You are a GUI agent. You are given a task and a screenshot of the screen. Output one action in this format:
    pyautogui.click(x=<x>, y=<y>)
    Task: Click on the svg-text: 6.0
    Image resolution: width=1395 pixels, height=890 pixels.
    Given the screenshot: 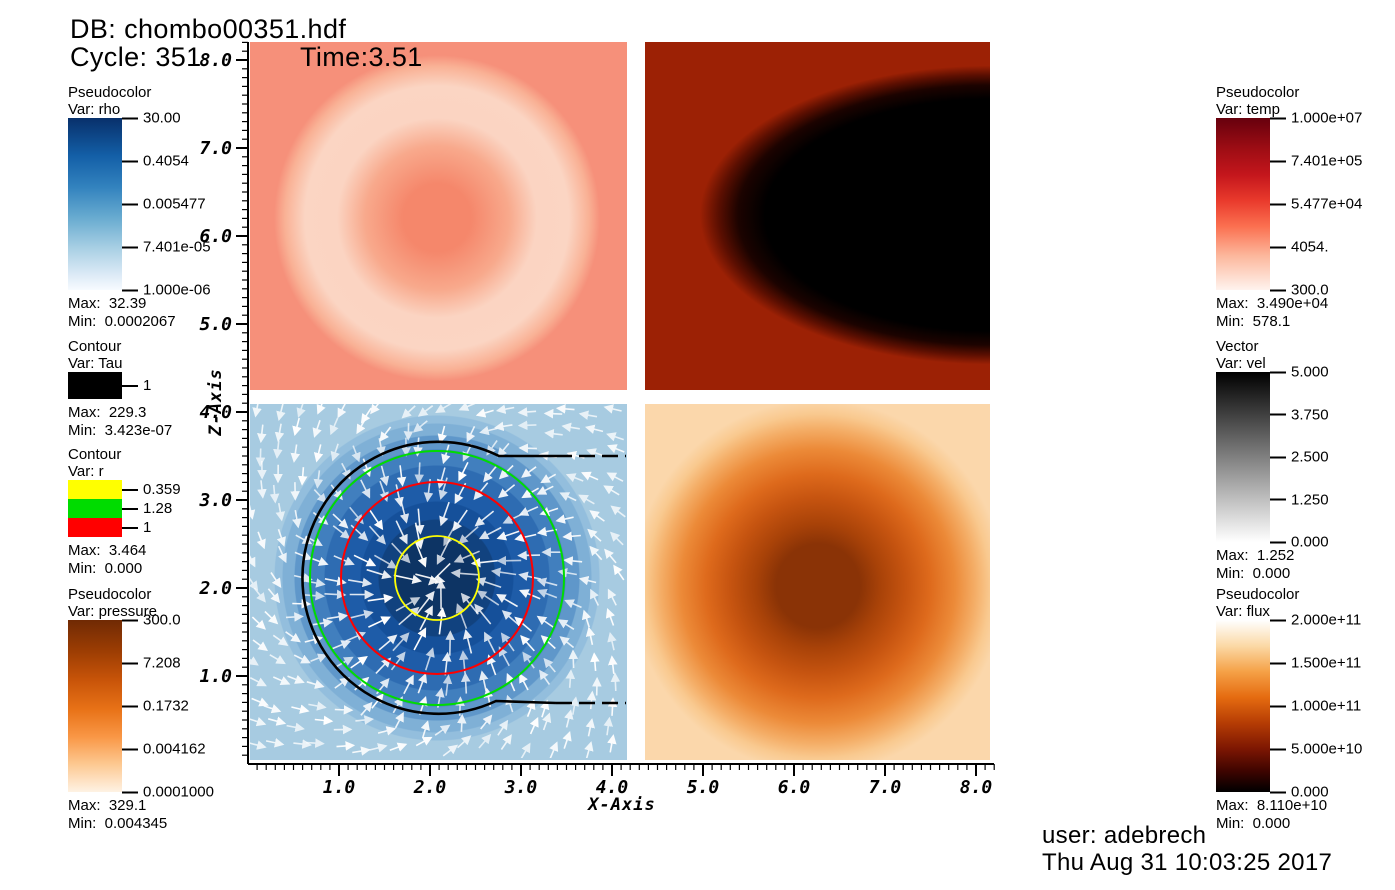 What is the action you would take?
    pyautogui.click(x=794, y=787)
    